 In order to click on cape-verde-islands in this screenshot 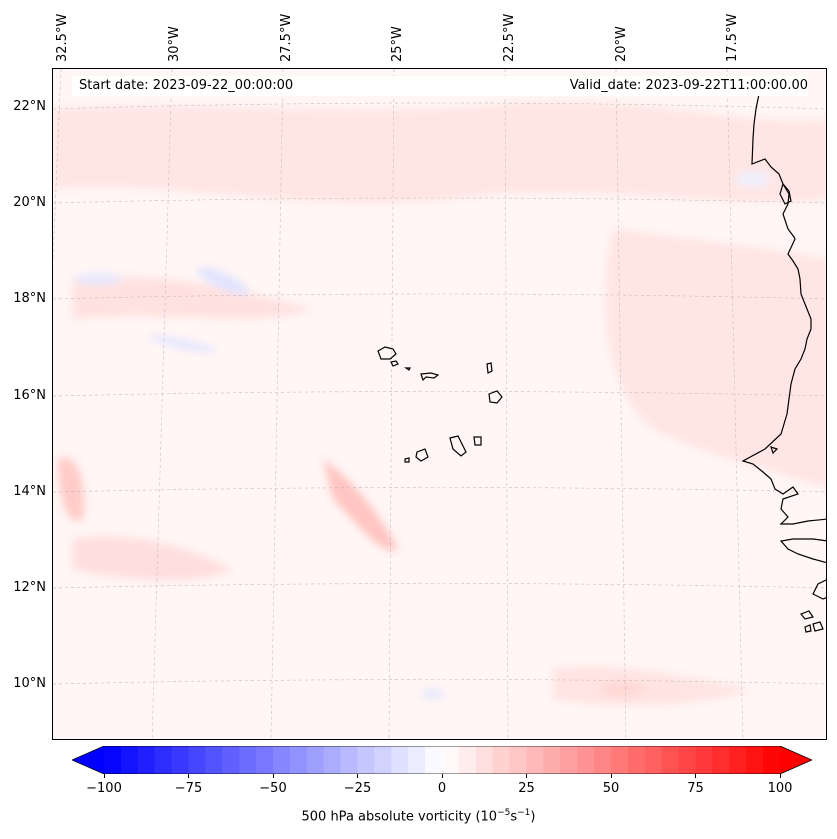, I will do `click(440, 404)`.